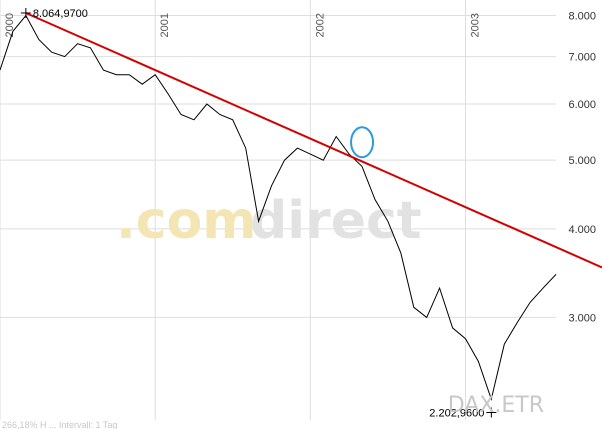 This screenshot has height=429, width=602. What do you see at coordinates (491, 412) in the screenshot?
I see `low-marker` at bounding box center [491, 412].